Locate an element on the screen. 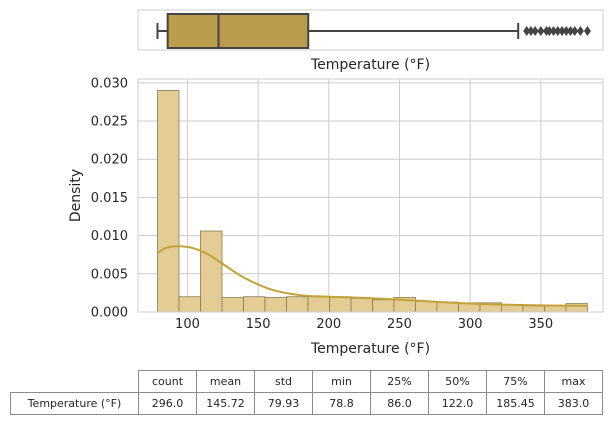 This screenshot has width=612, height=427. stats-cell: 79.93 is located at coordinates (283, 403).